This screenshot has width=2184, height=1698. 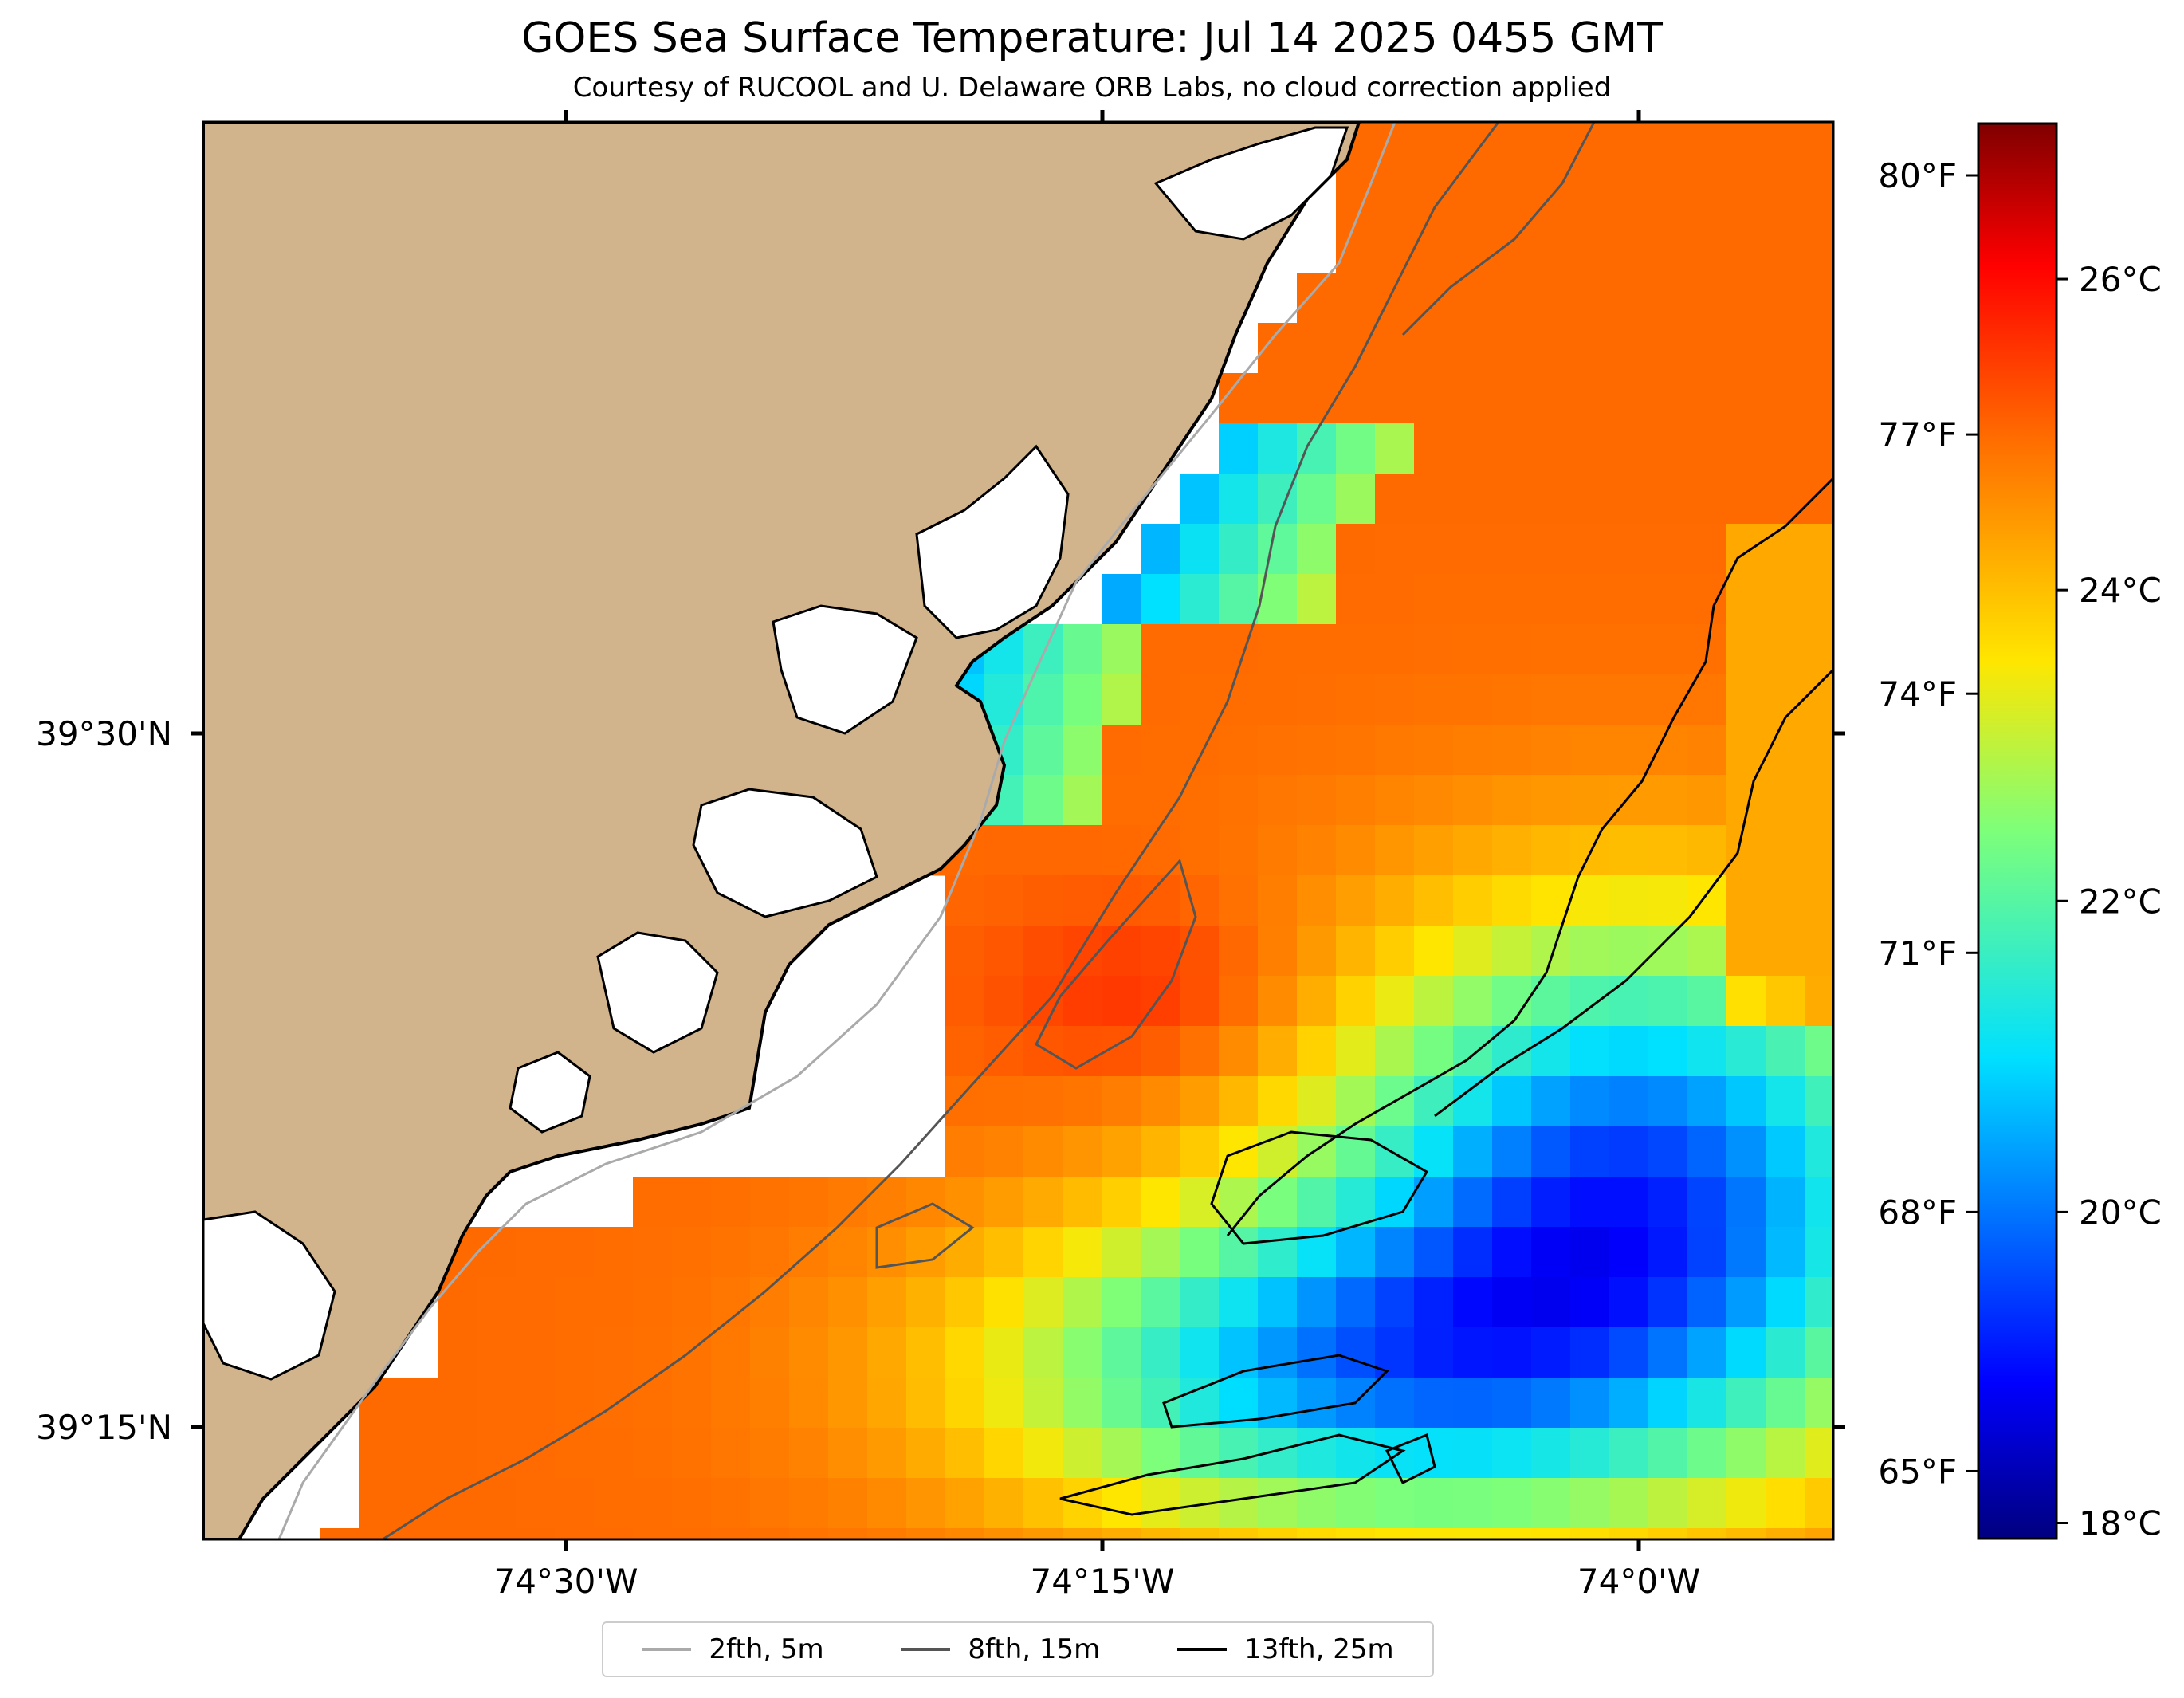 I want to click on legend-label: 8fth, 15m, so click(x=1034, y=1649).